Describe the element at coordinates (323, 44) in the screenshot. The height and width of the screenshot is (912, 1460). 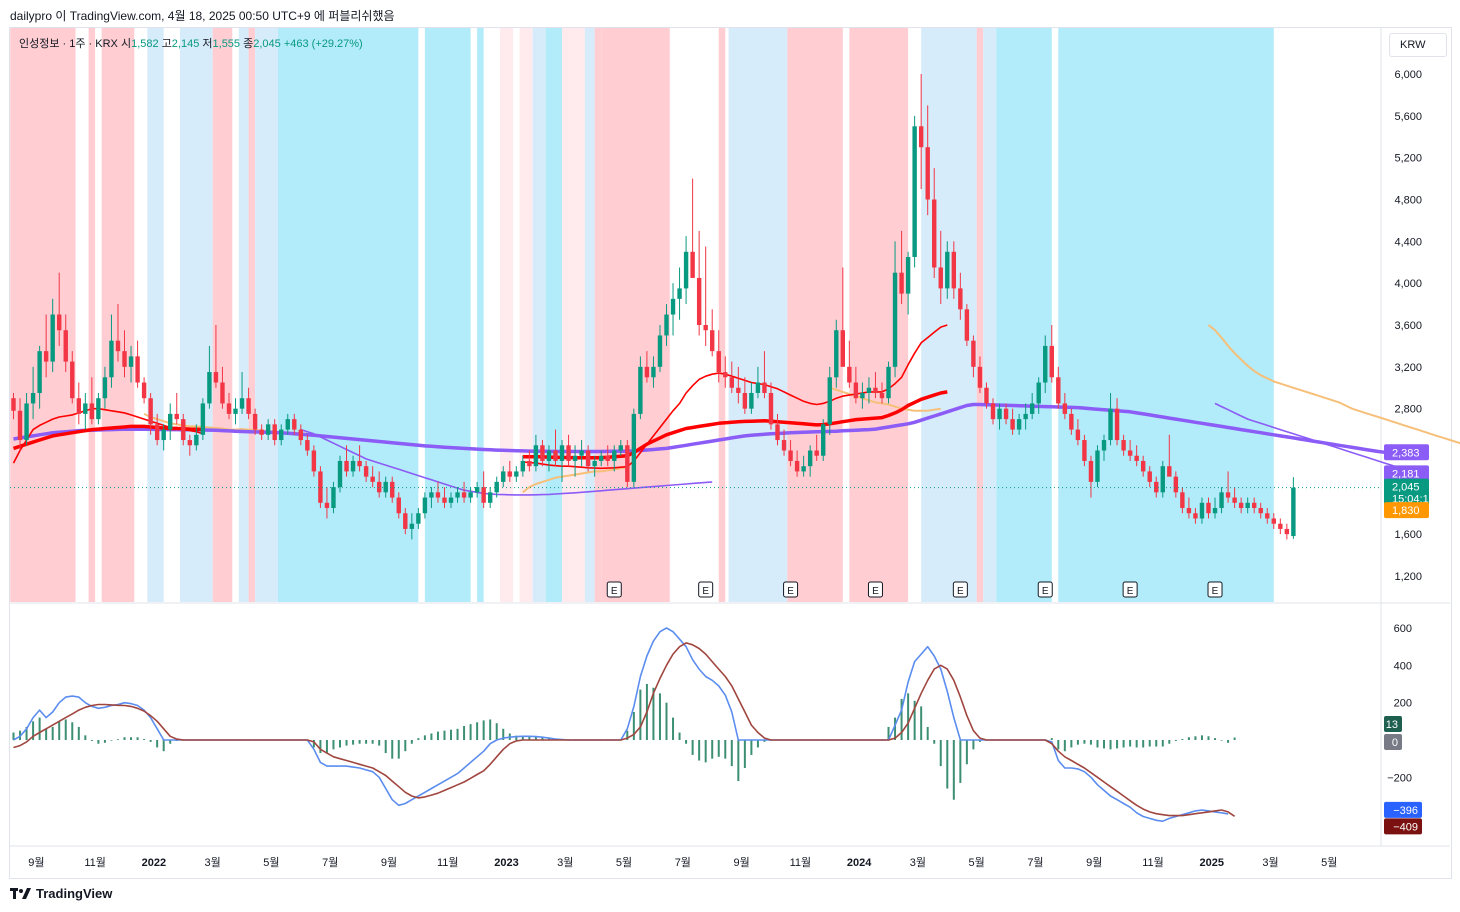
I see `change-value: +463 (+29.27%)` at that location.